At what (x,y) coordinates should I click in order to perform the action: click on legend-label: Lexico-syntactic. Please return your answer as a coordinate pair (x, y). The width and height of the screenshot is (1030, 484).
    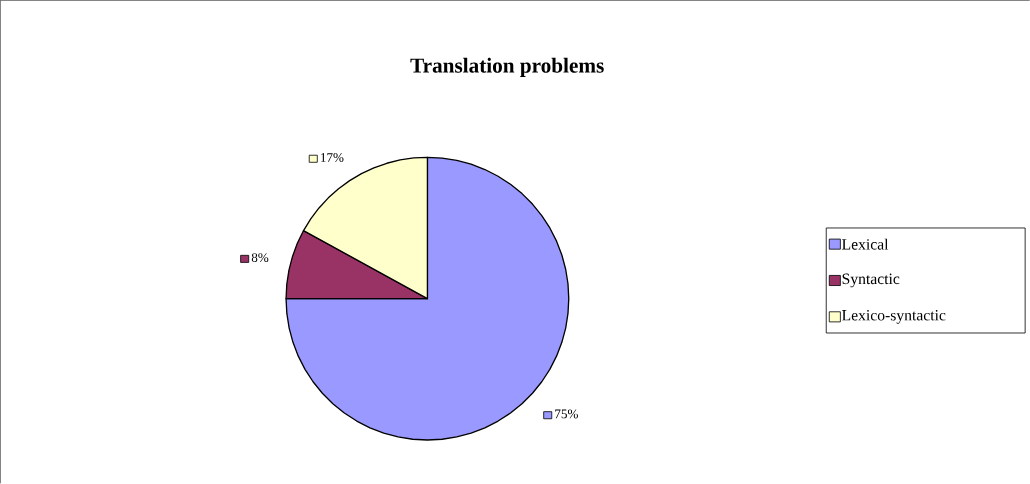
    Looking at the image, I should click on (894, 317).